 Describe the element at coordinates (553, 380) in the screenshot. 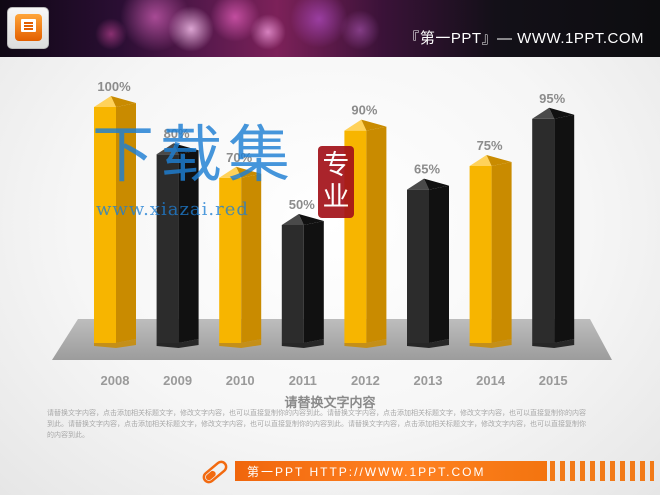

I see `category-label: 2015` at that location.